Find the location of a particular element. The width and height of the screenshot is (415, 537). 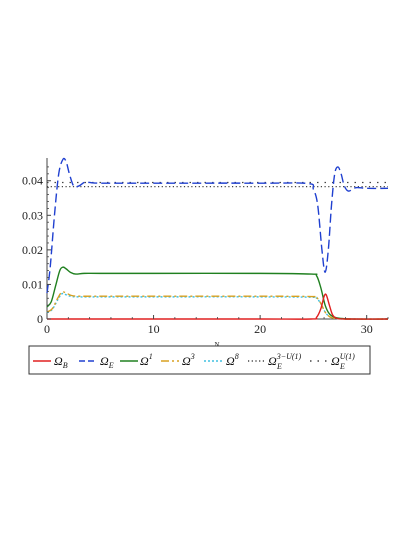

legend-label: ΩB is located at coordinates (61, 362).